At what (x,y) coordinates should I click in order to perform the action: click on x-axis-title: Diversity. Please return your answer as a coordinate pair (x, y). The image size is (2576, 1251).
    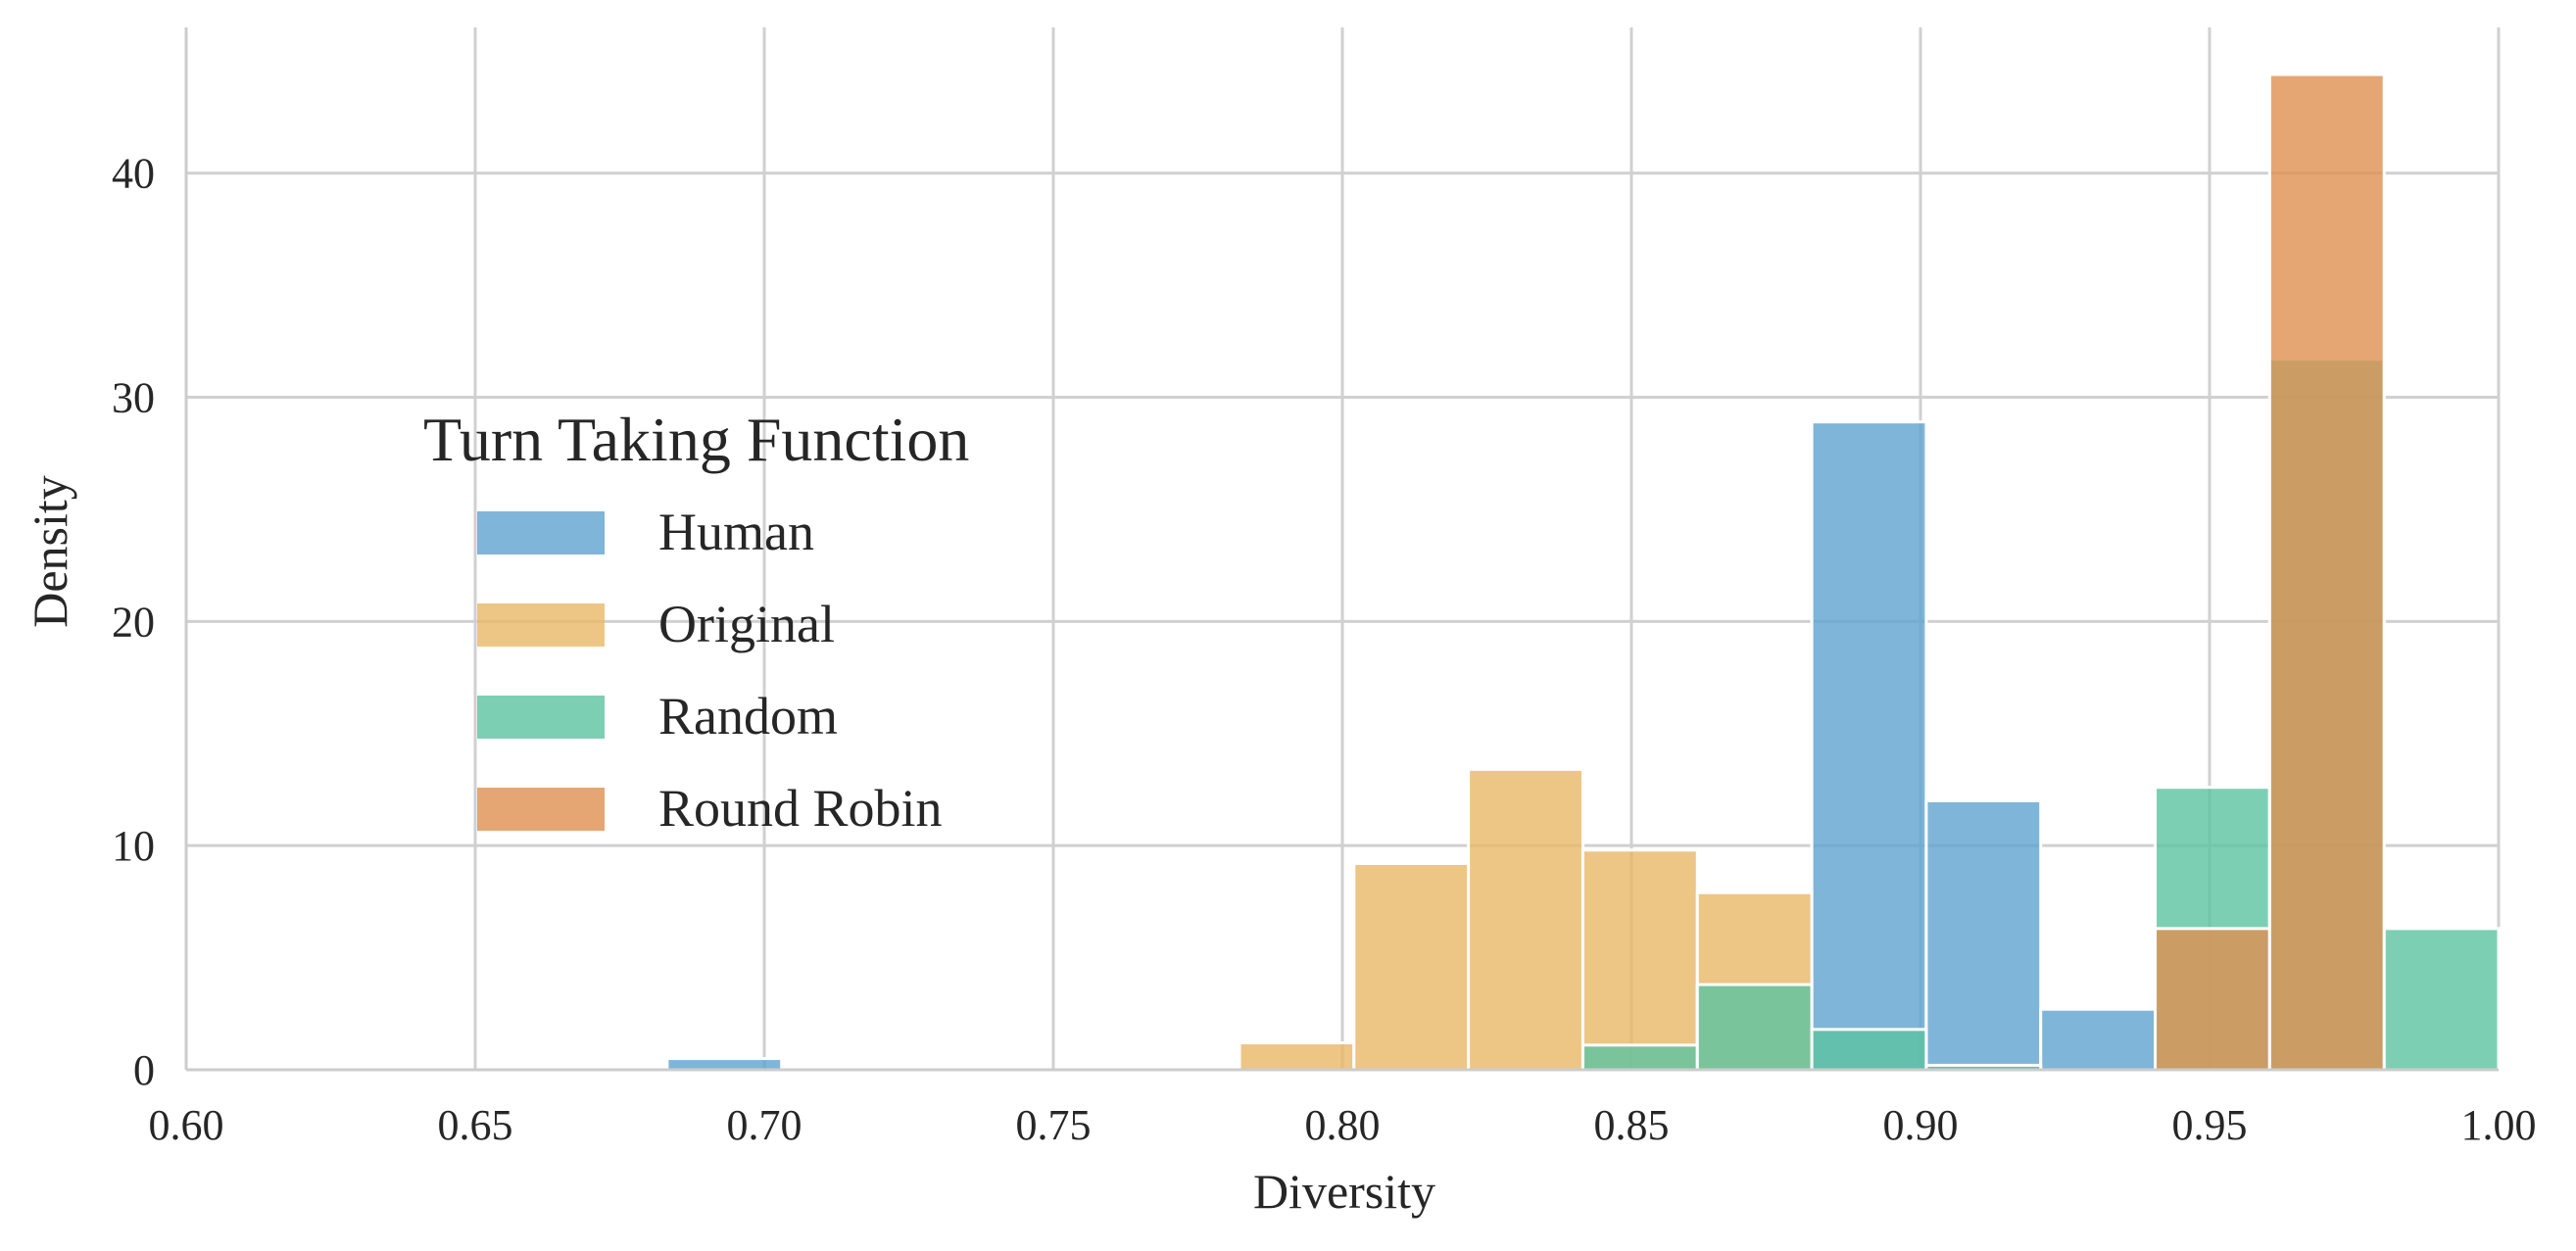
    Looking at the image, I should click on (1344, 1191).